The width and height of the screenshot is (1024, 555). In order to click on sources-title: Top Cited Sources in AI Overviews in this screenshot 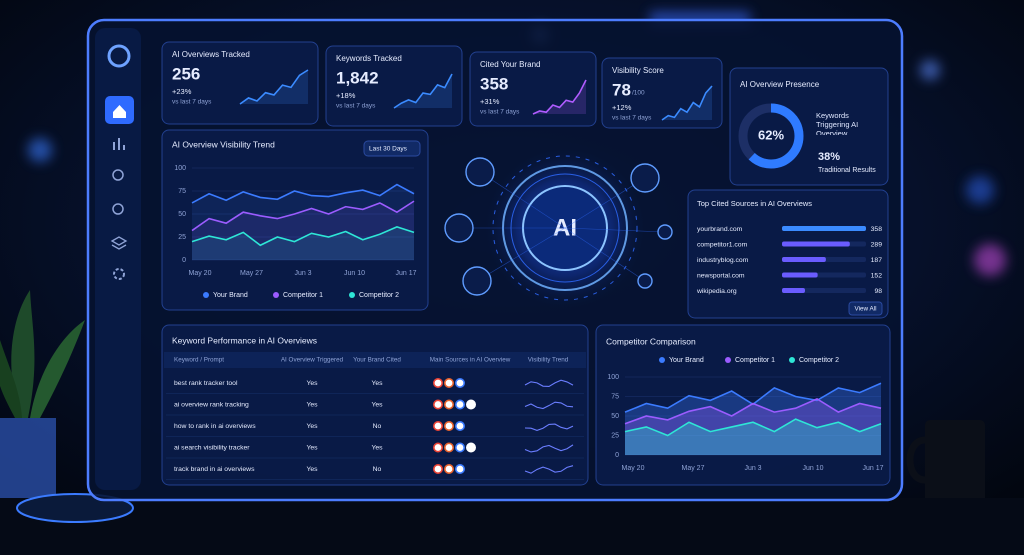, I will do `click(754, 203)`.